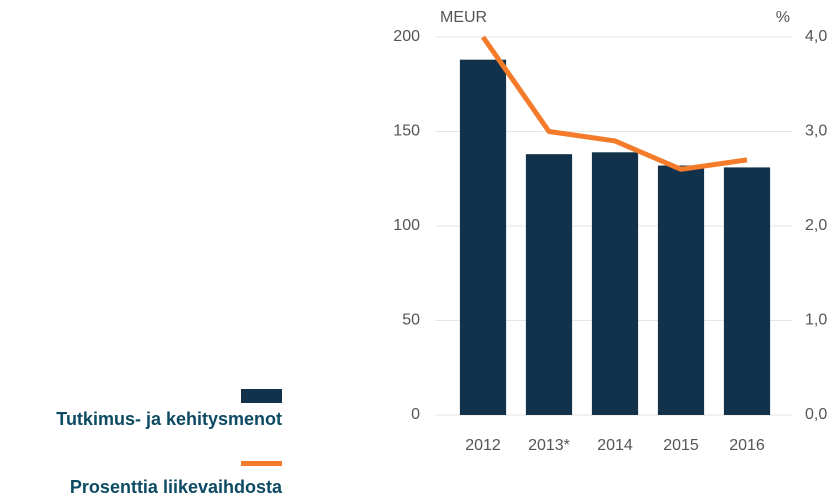  I want to click on line, so click(614, 103).